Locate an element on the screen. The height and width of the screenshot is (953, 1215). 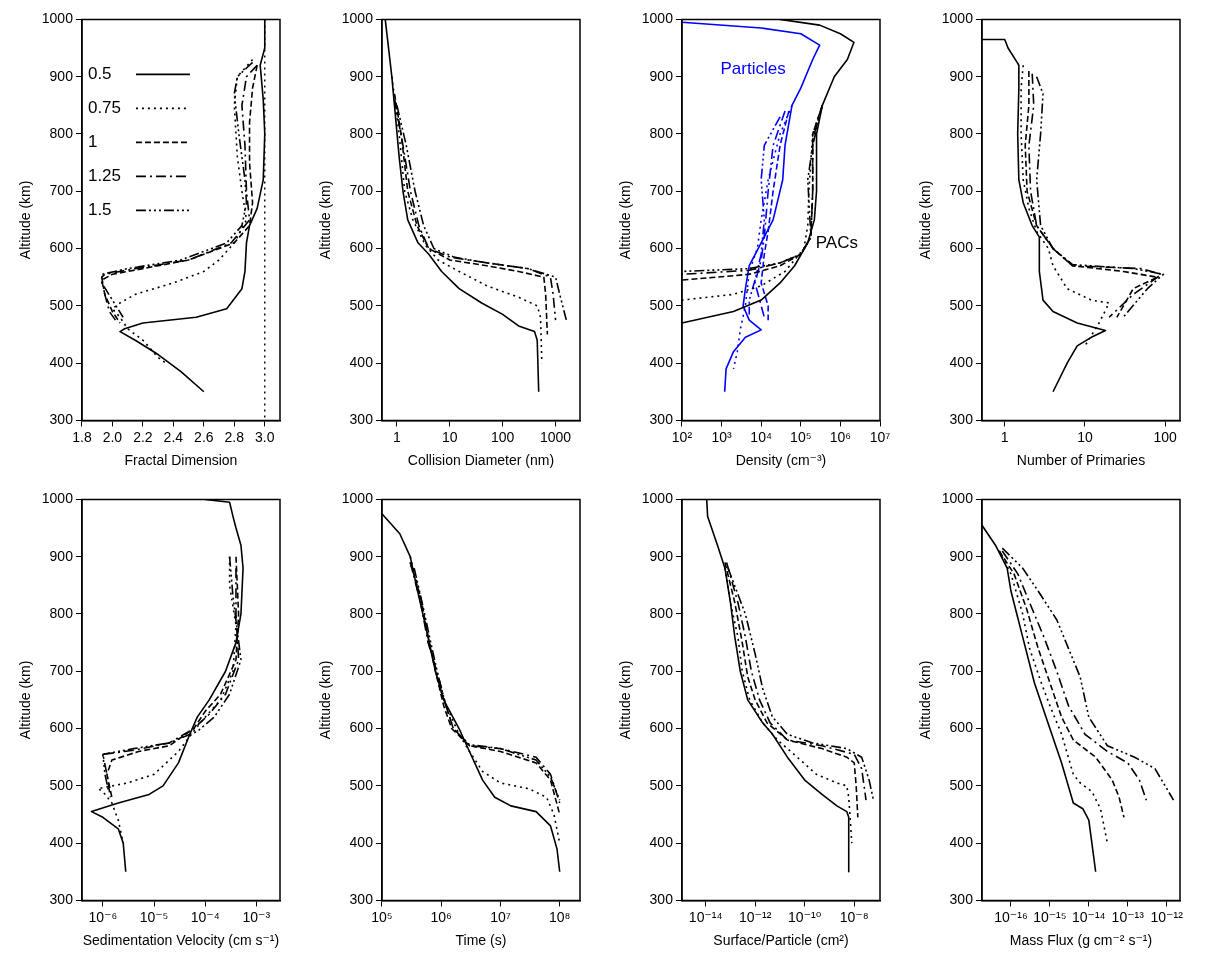
x-tick-label: 10⁴ is located at coordinates (761, 436).